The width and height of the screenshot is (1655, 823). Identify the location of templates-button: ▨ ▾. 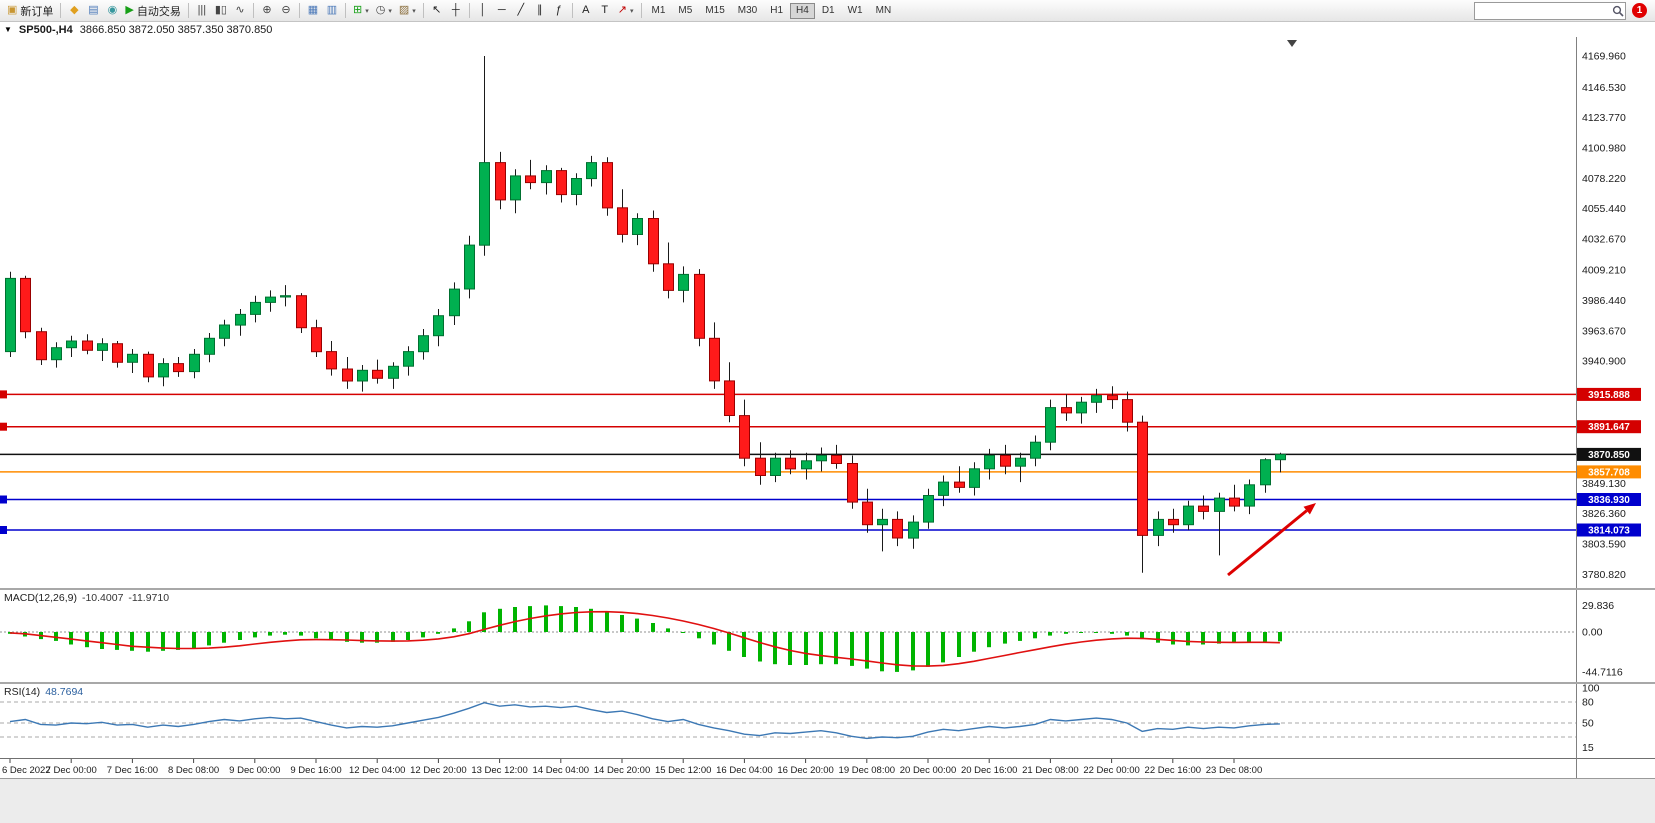
(407, 11).